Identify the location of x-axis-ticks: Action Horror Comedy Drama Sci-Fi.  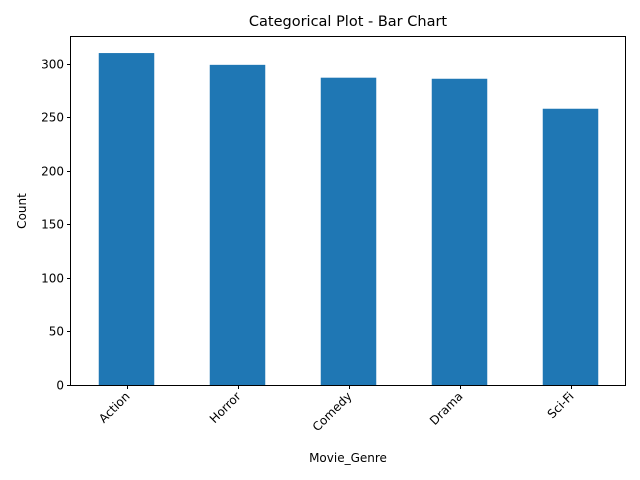
(336, 409).